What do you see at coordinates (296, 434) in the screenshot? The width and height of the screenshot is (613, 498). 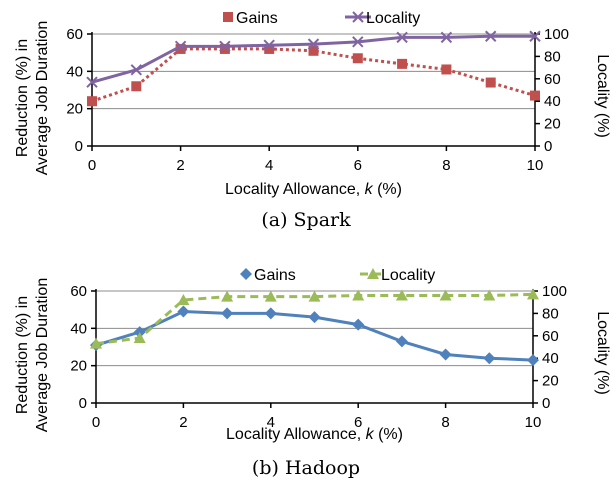 I see `x-axis-title-text: Locality Allowance,` at bounding box center [296, 434].